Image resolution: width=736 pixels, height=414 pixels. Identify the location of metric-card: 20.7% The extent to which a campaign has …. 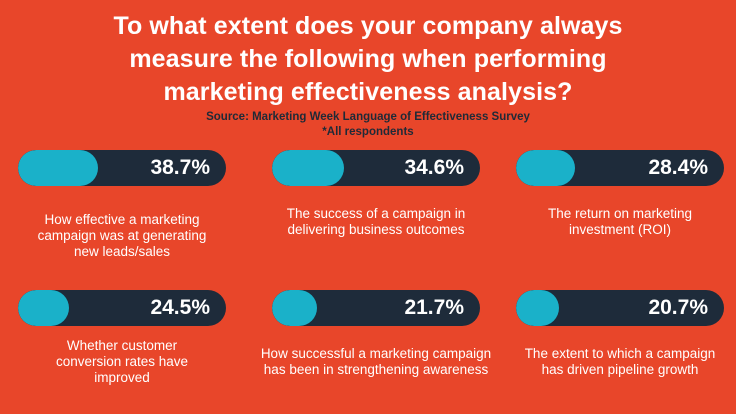
(620, 345).